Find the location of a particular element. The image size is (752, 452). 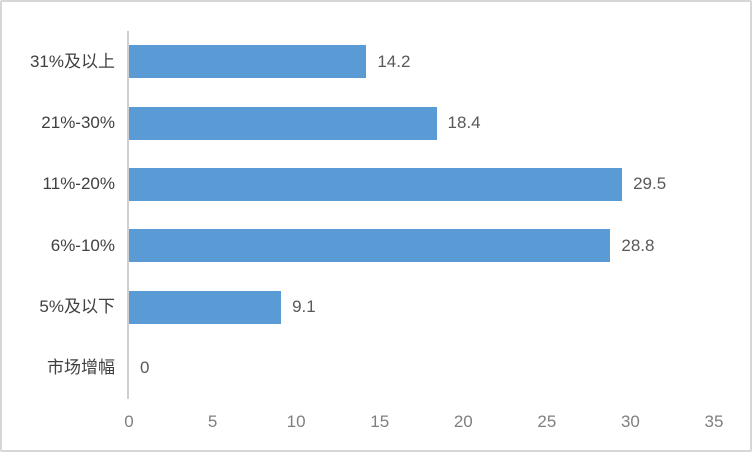

x-tick-label: 15 is located at coordinates (380, 421).